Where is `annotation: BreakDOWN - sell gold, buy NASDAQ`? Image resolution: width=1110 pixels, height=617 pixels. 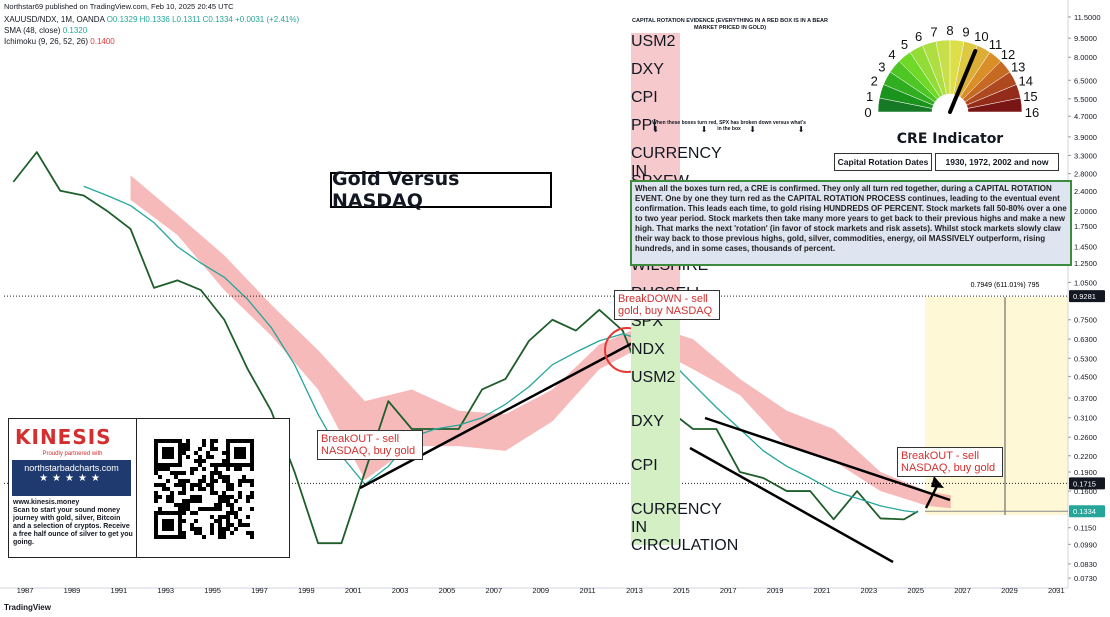
annotation: BreakDOWN - sell gold, buy NASDAQ is located at coordinates (667, 305).